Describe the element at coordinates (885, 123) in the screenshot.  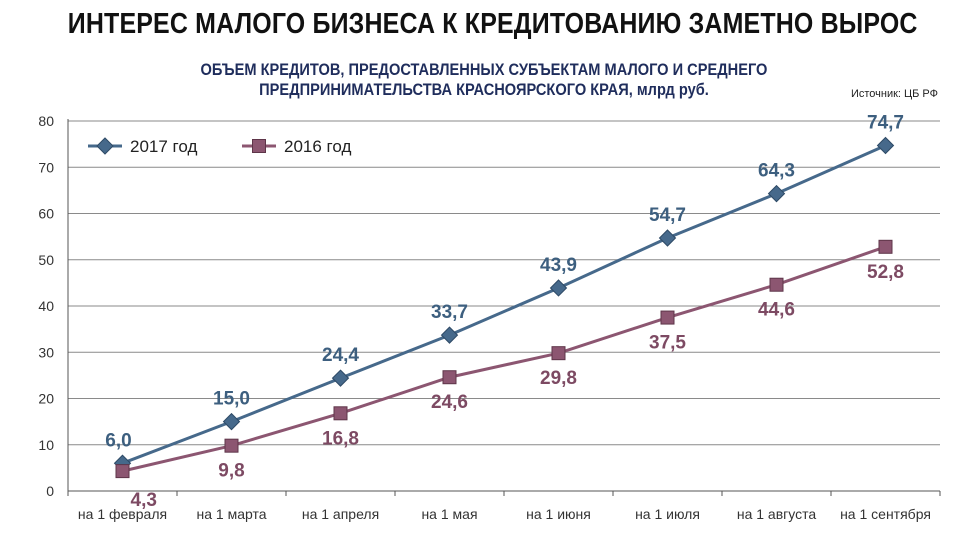
I see `data-label: 74,7` at that location.